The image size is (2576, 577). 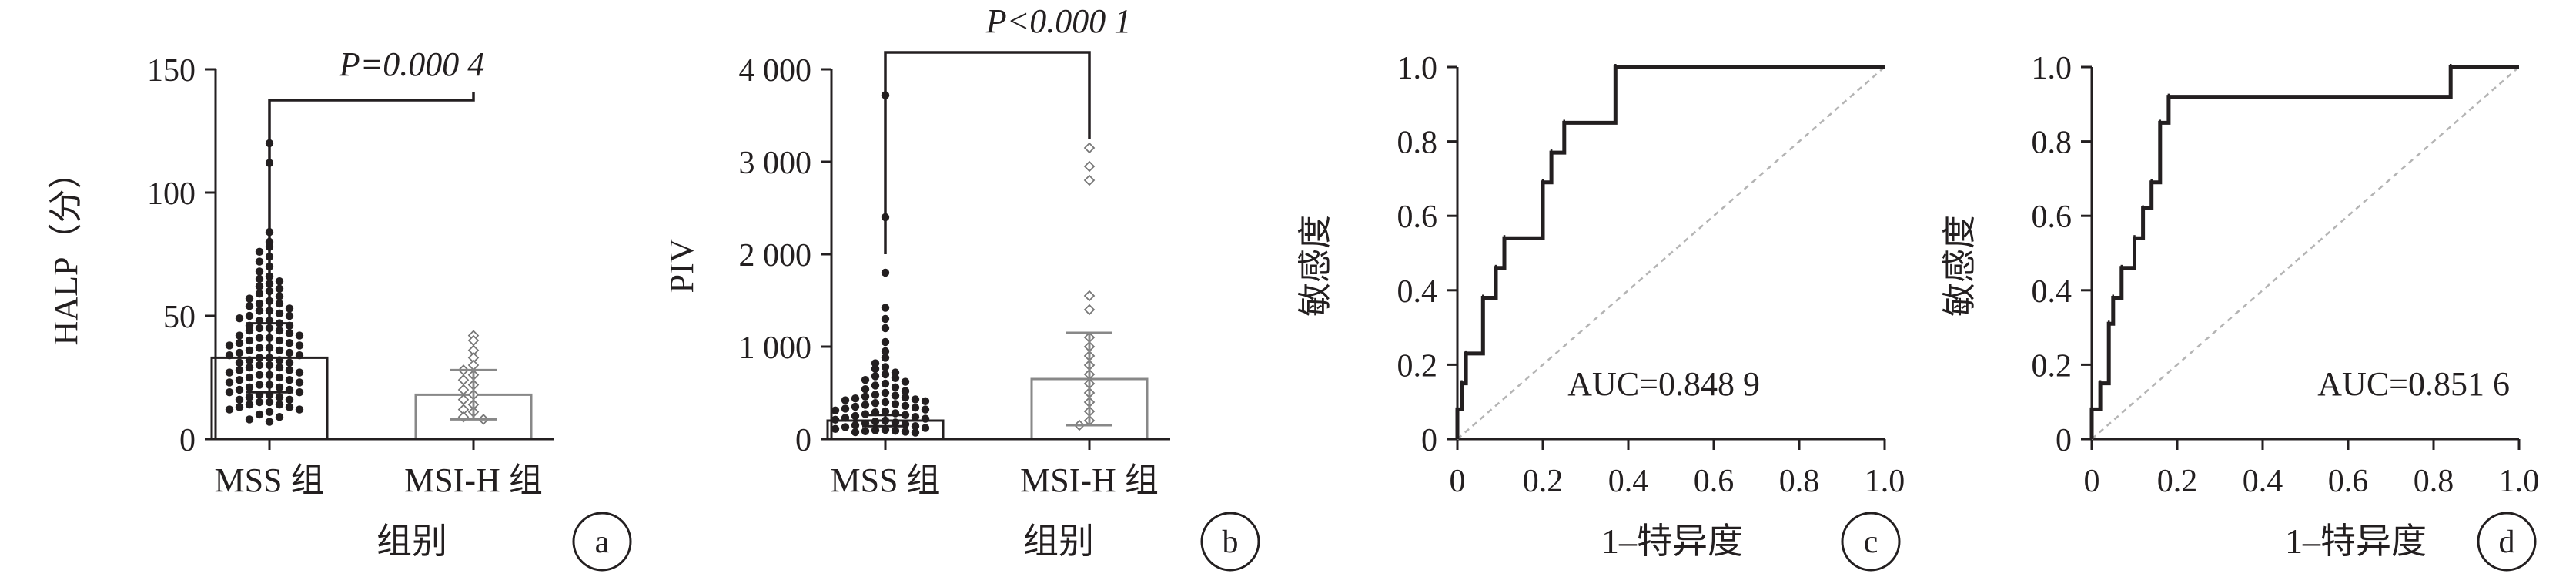 I want to click on x-tick-label: 0.6, so click(x=1715, y=481).